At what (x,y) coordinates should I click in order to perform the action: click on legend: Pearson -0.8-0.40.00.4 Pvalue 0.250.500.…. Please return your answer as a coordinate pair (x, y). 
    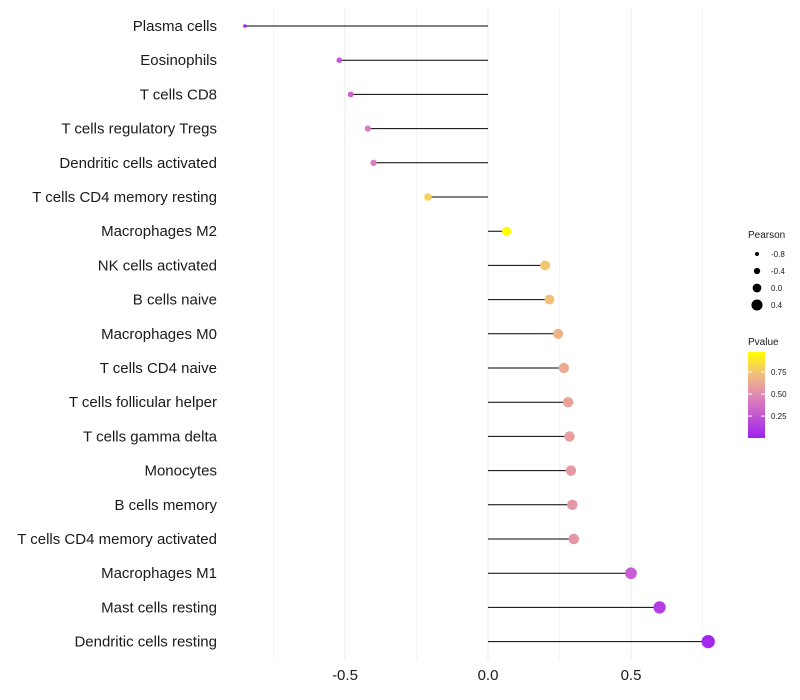
    Looking at the image, I should click on (767, 334).